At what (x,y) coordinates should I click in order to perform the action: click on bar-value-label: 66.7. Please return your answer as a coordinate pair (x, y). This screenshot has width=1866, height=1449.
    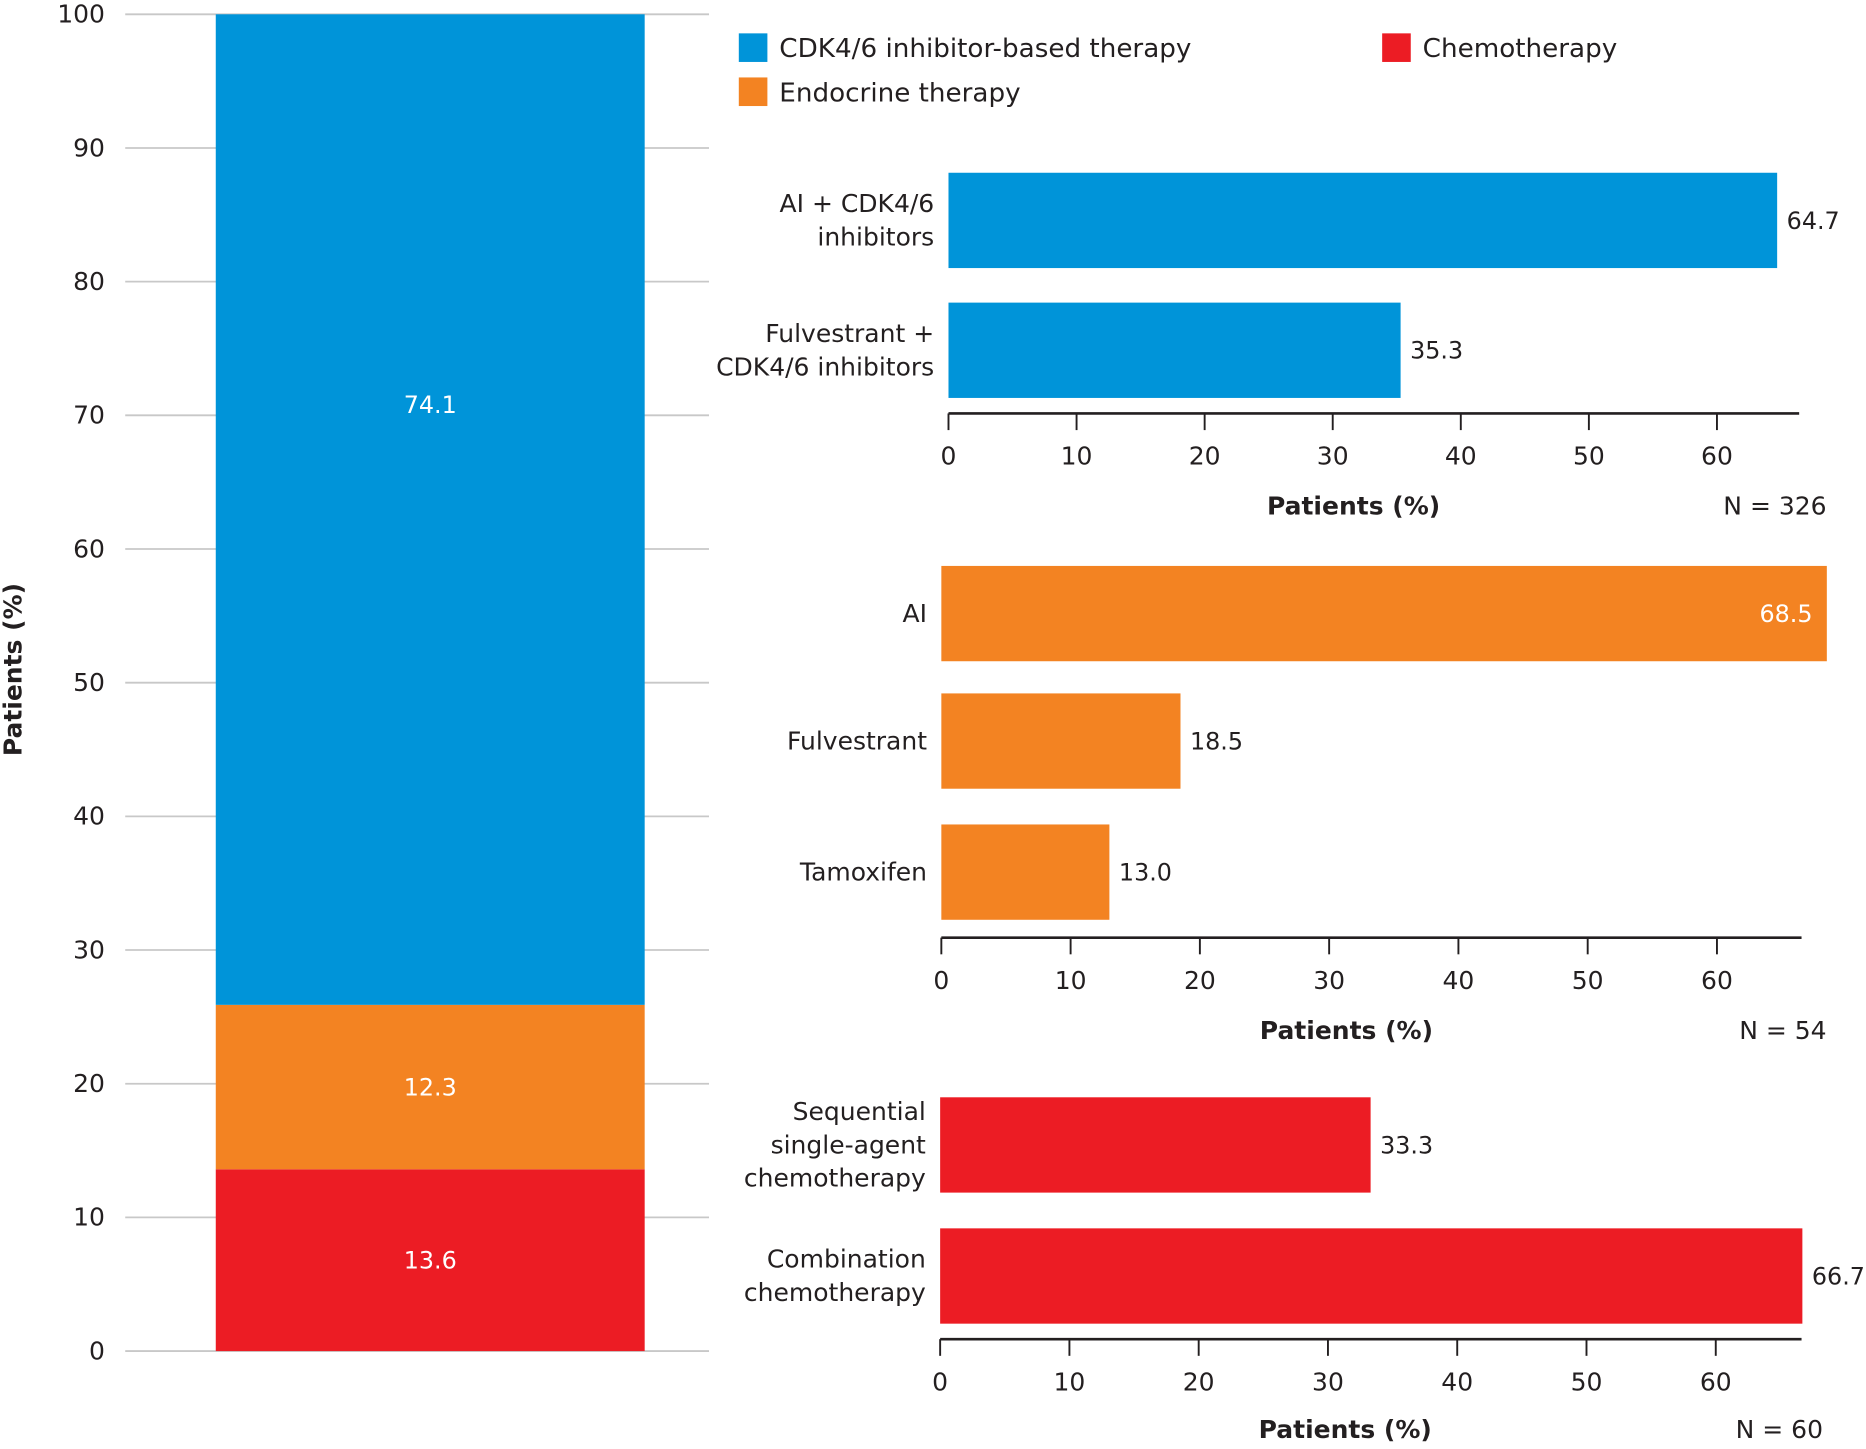
    Looking at the image, I should click on (1838, 1276).